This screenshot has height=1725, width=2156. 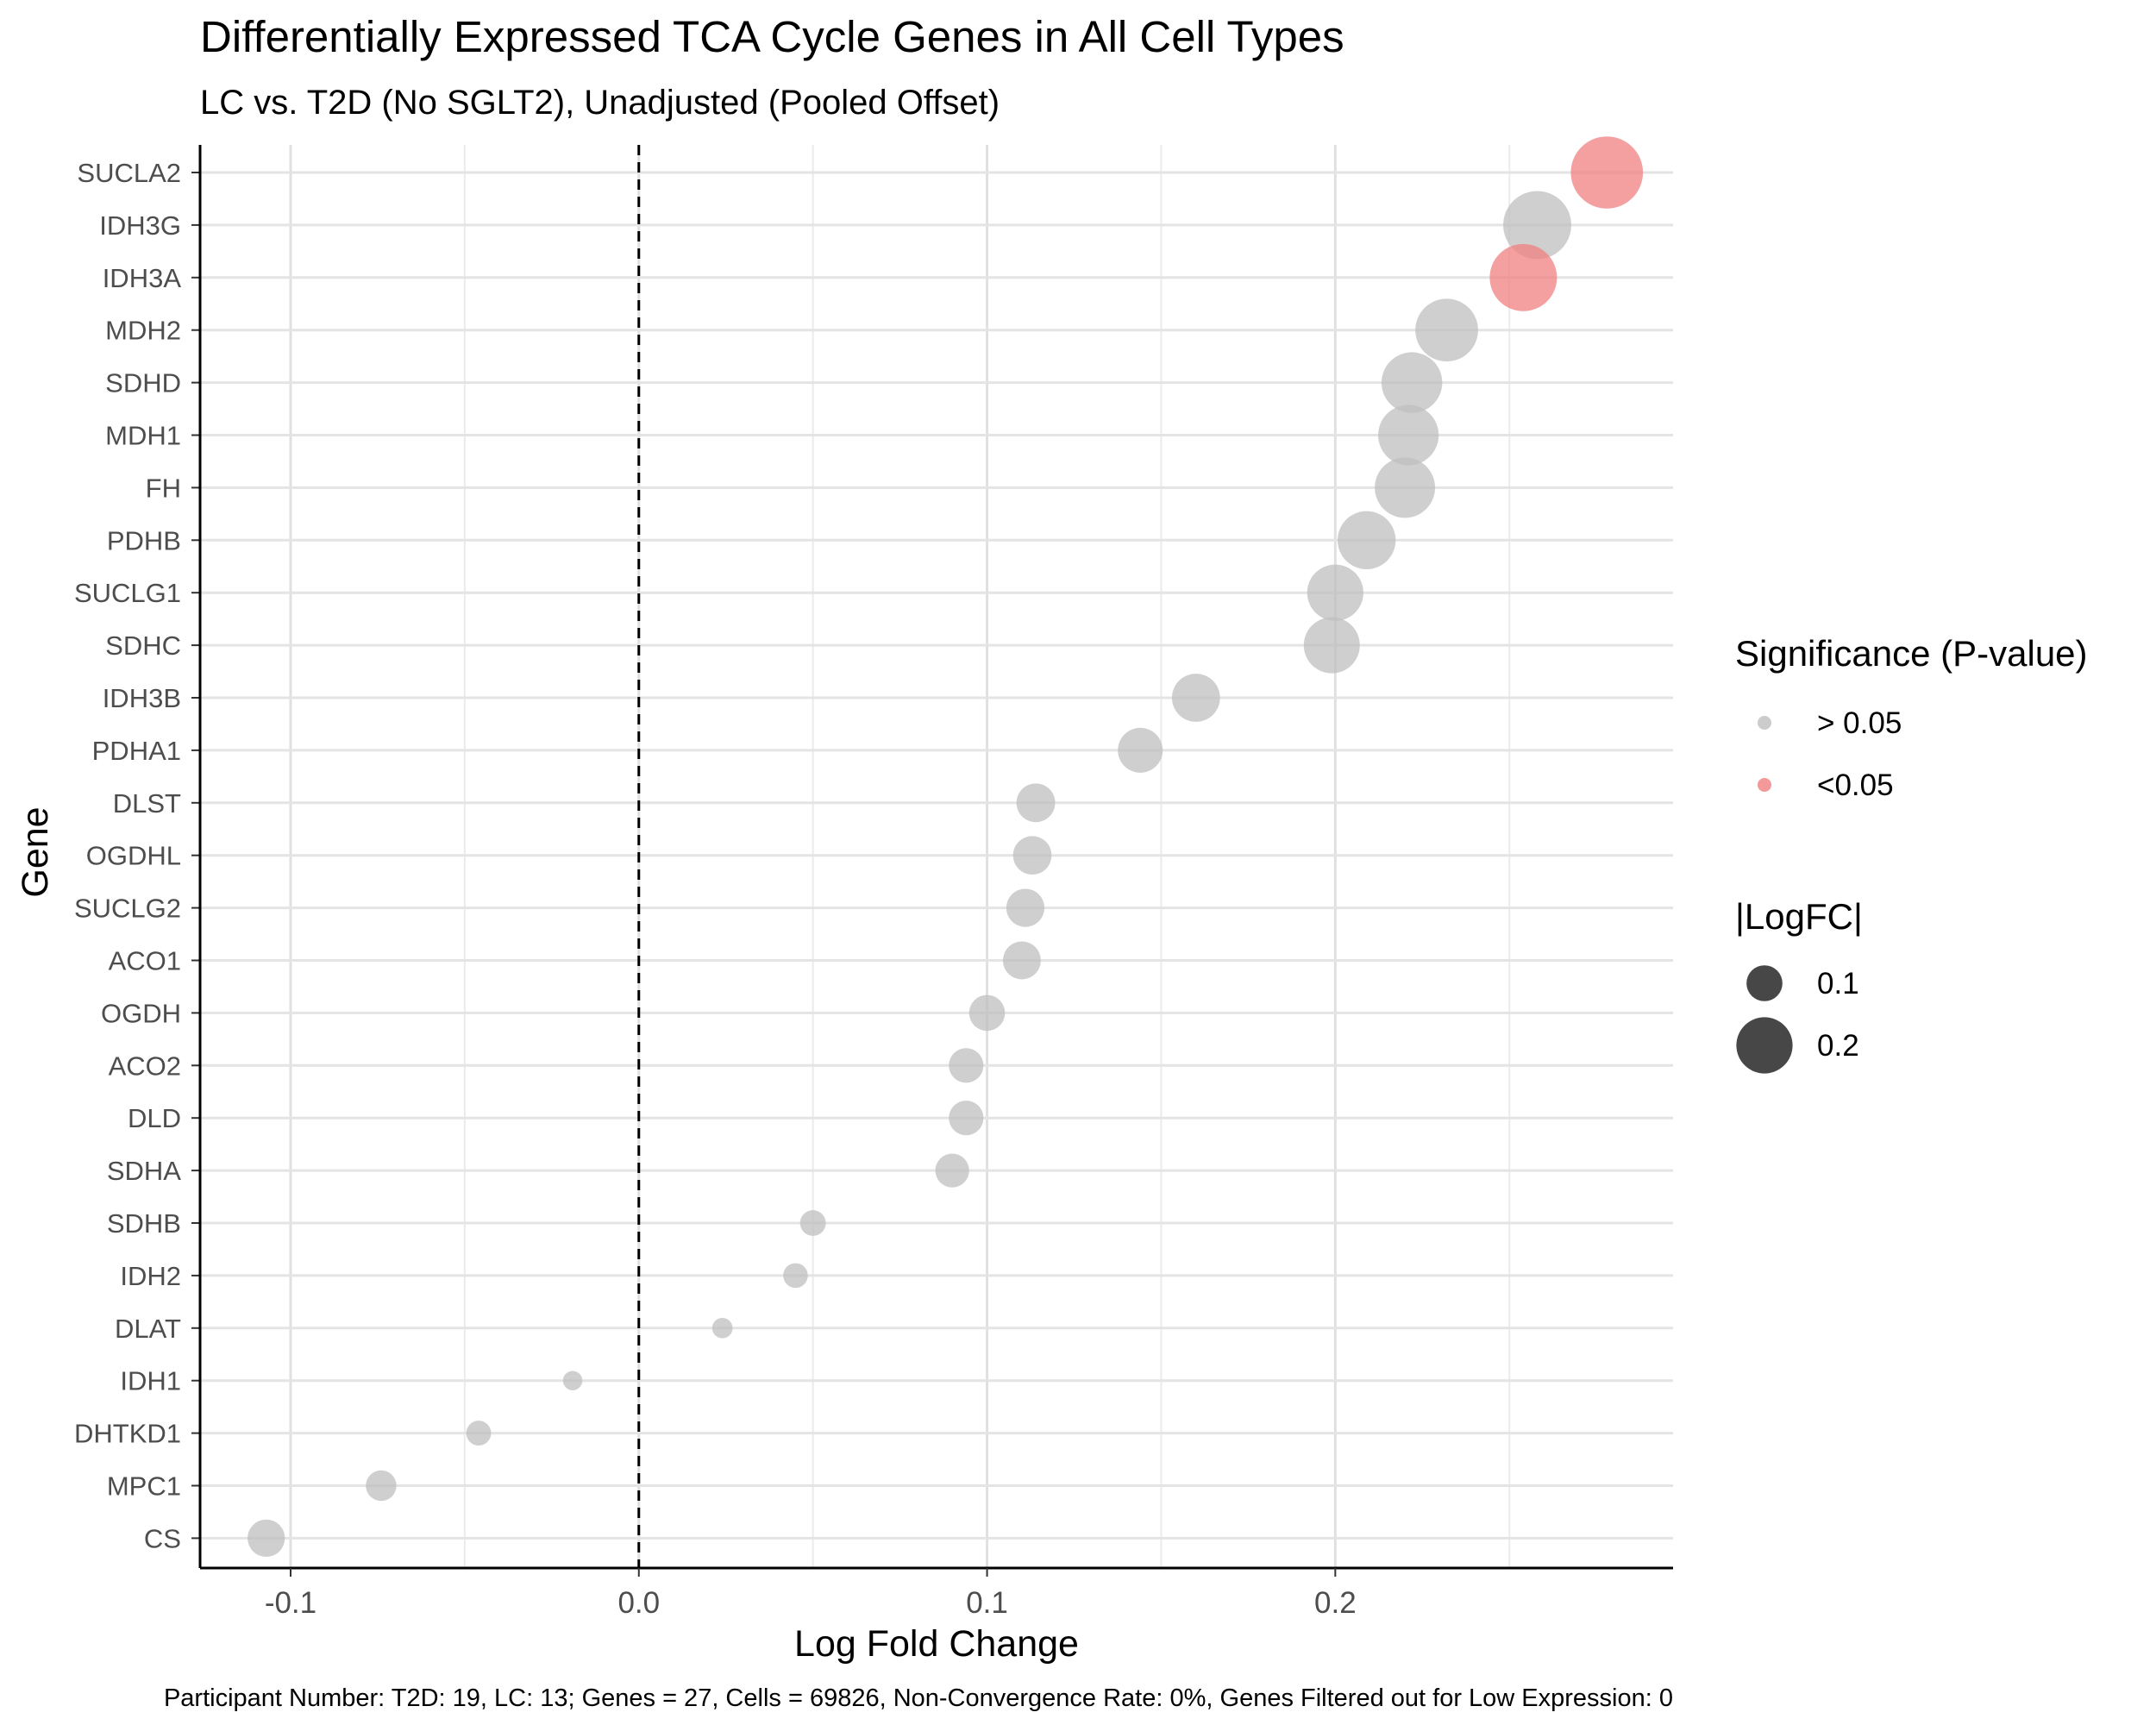 I want to click on y-tick-label: IDH2, so click(x=150, y=1276).